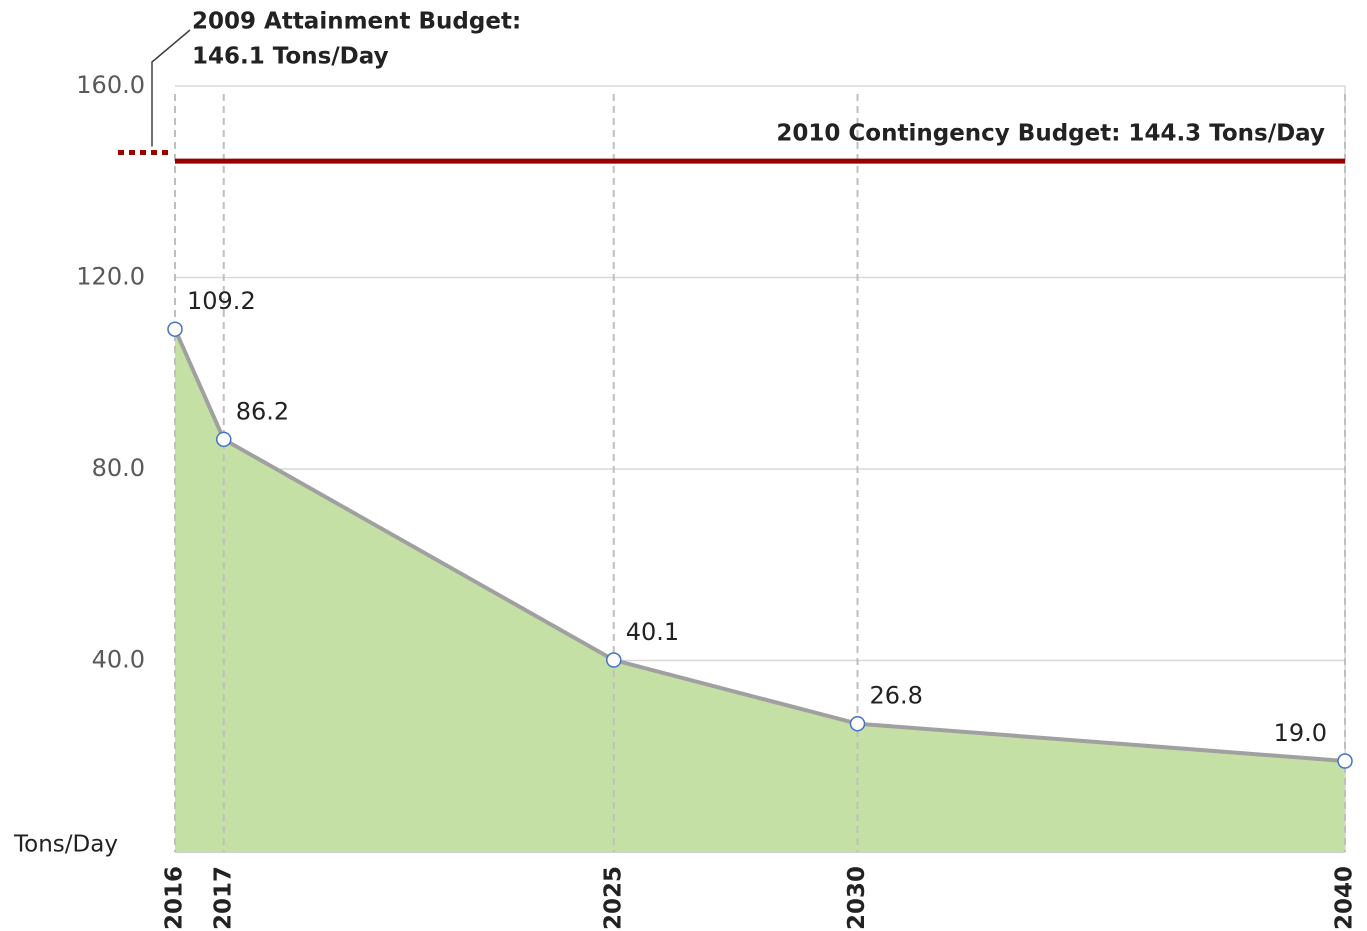 Image resolution: width=1367 pixels, height=931 pixels. I want to click on reference-label: 2009 Attainment Budget:, so click(356, 22).